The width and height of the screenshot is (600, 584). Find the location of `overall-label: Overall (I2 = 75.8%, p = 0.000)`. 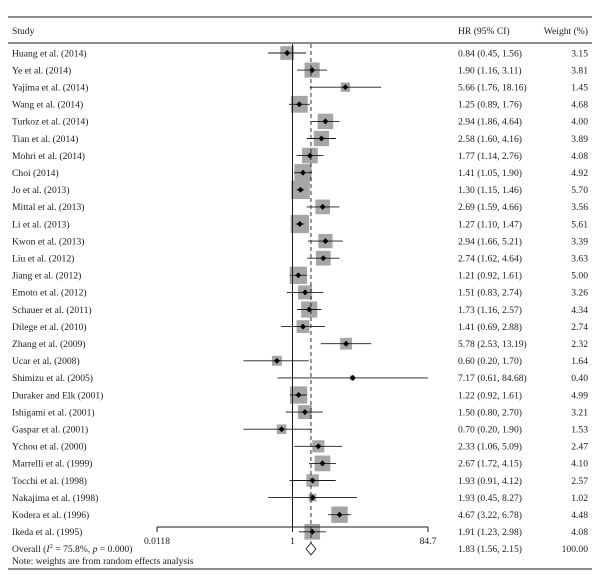

overall-label: Overall (I2 = 75.8%, p = 0.000) is located at coordinates (72, 549).